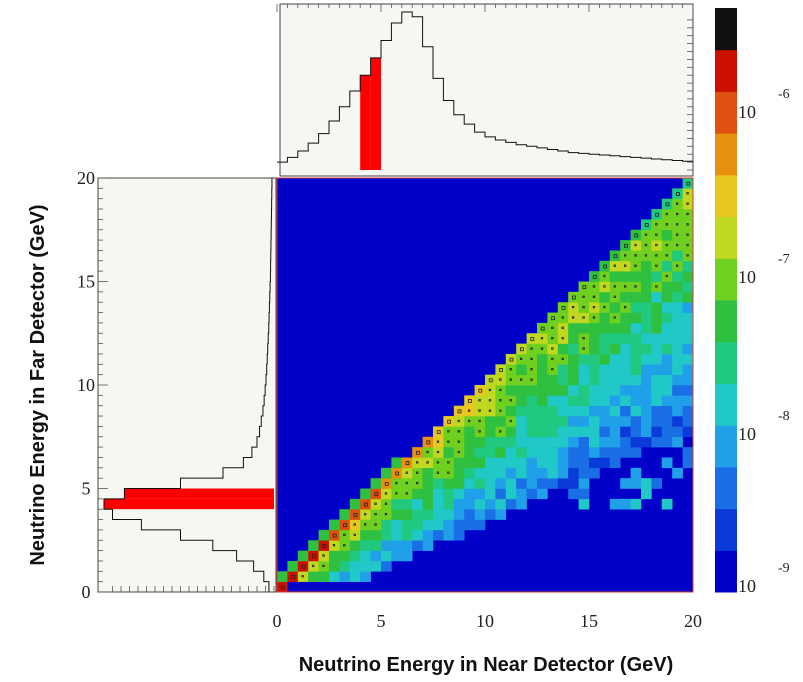 The height and width of the screenshot is (682, 803). I want to click on left-spectrum-ticks, so click(186, 385).